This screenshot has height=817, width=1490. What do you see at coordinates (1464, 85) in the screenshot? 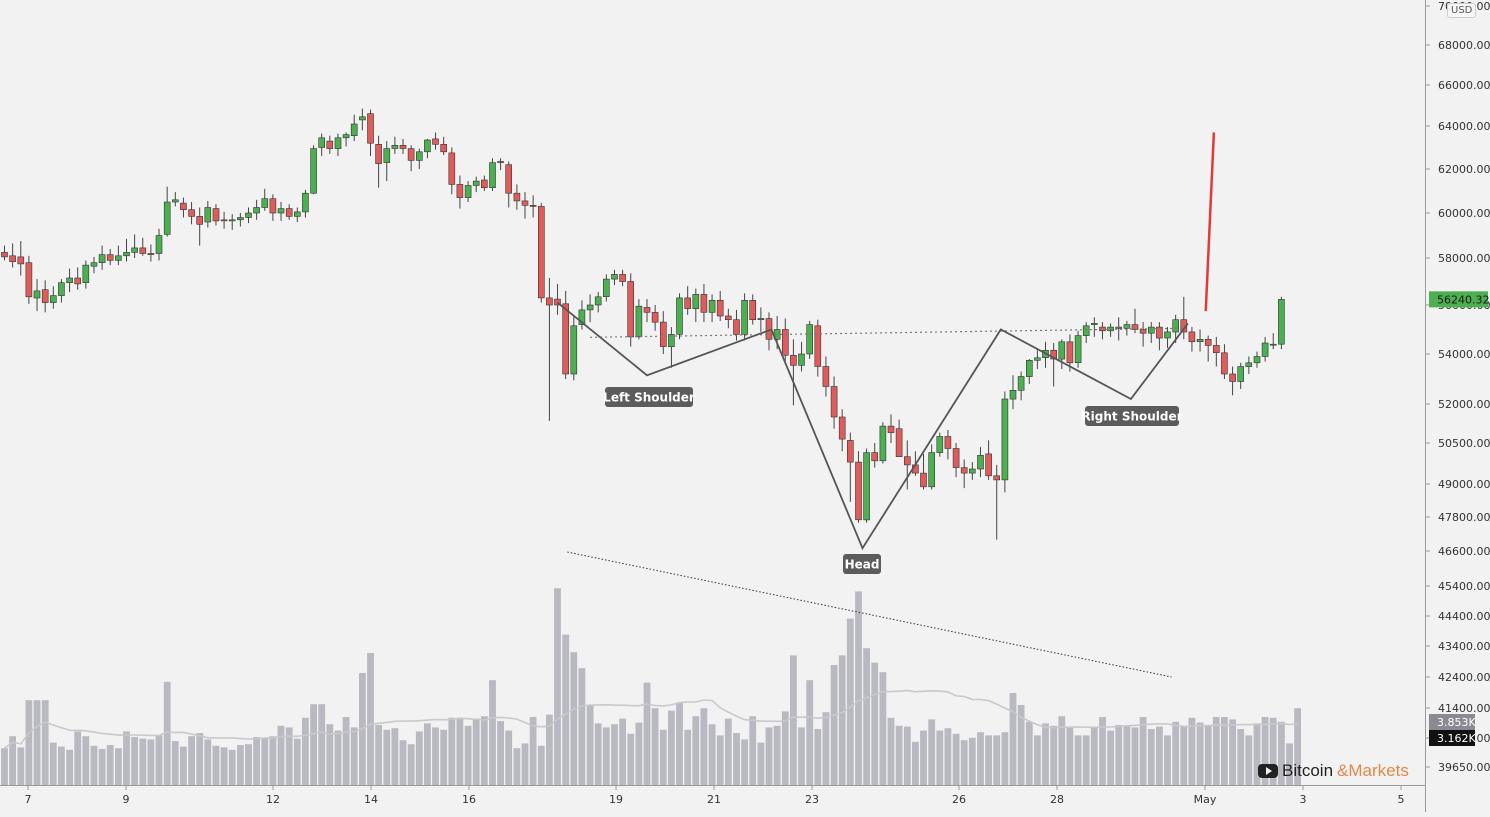
I see `price-tick-label: 66000.00` at bounding box center [1464, 85].